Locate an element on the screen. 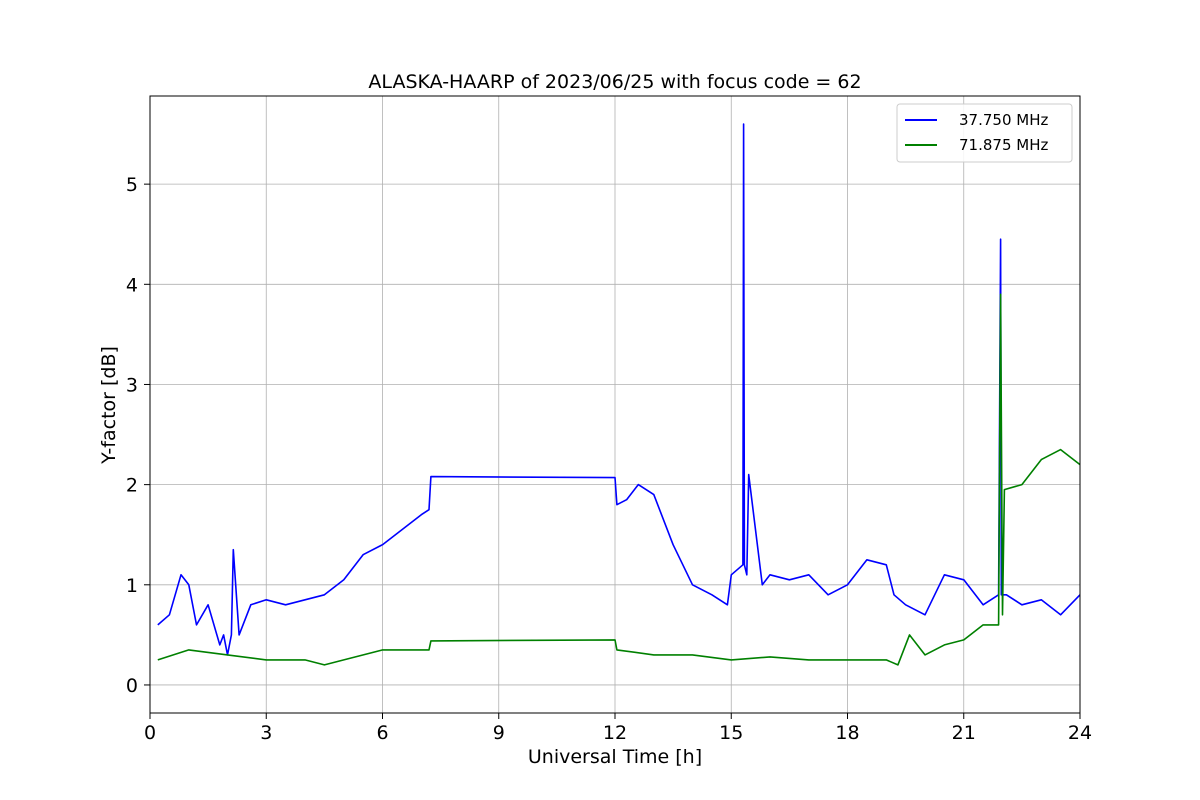 Image resolution: width=1200 pixels, height=800 pixels. x-tick-label: 21 is located at coordinates (964, 733).